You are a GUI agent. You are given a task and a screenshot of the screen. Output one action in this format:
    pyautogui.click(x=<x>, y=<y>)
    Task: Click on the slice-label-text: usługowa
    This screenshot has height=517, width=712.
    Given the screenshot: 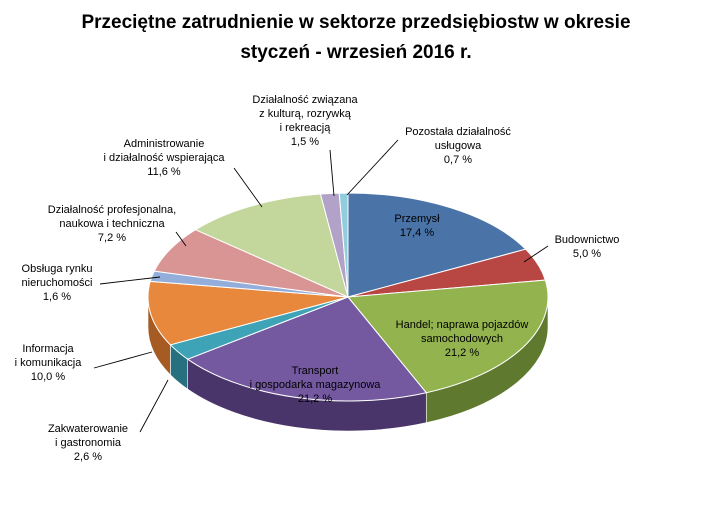 What is the action you would take?
    pyautogui.click(x=458, y=146)
    